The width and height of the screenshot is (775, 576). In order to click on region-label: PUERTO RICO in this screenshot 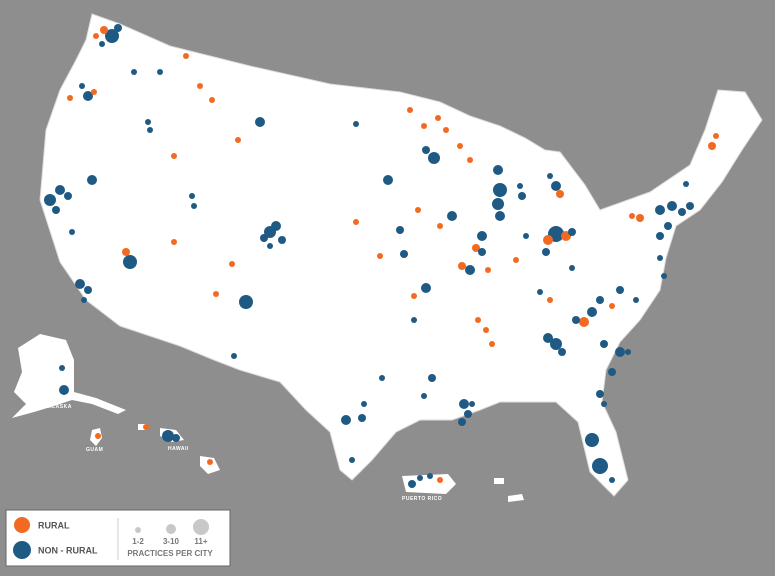, I will do `click(422, 499)`.